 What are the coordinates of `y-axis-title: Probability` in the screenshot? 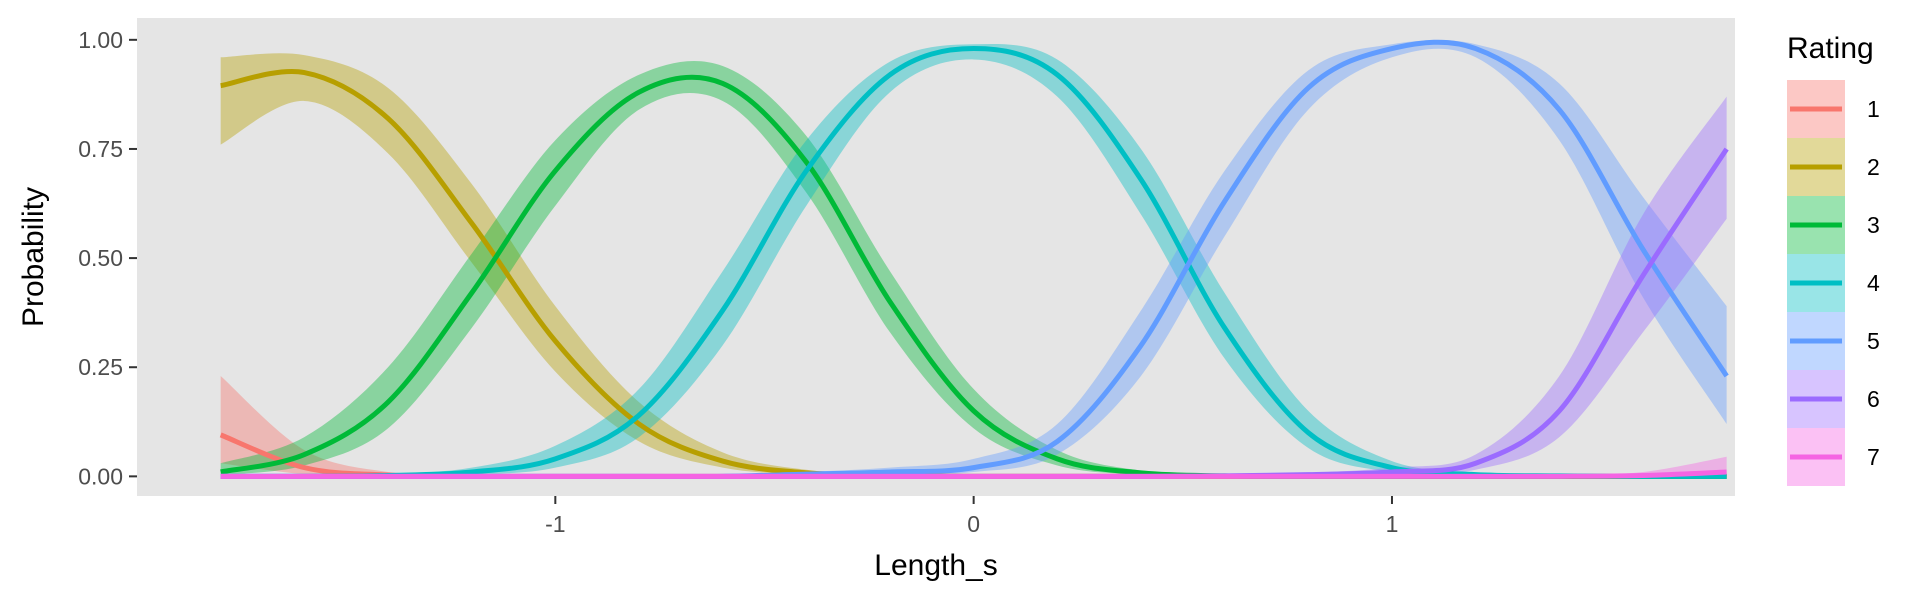 It's located at (33, 257).